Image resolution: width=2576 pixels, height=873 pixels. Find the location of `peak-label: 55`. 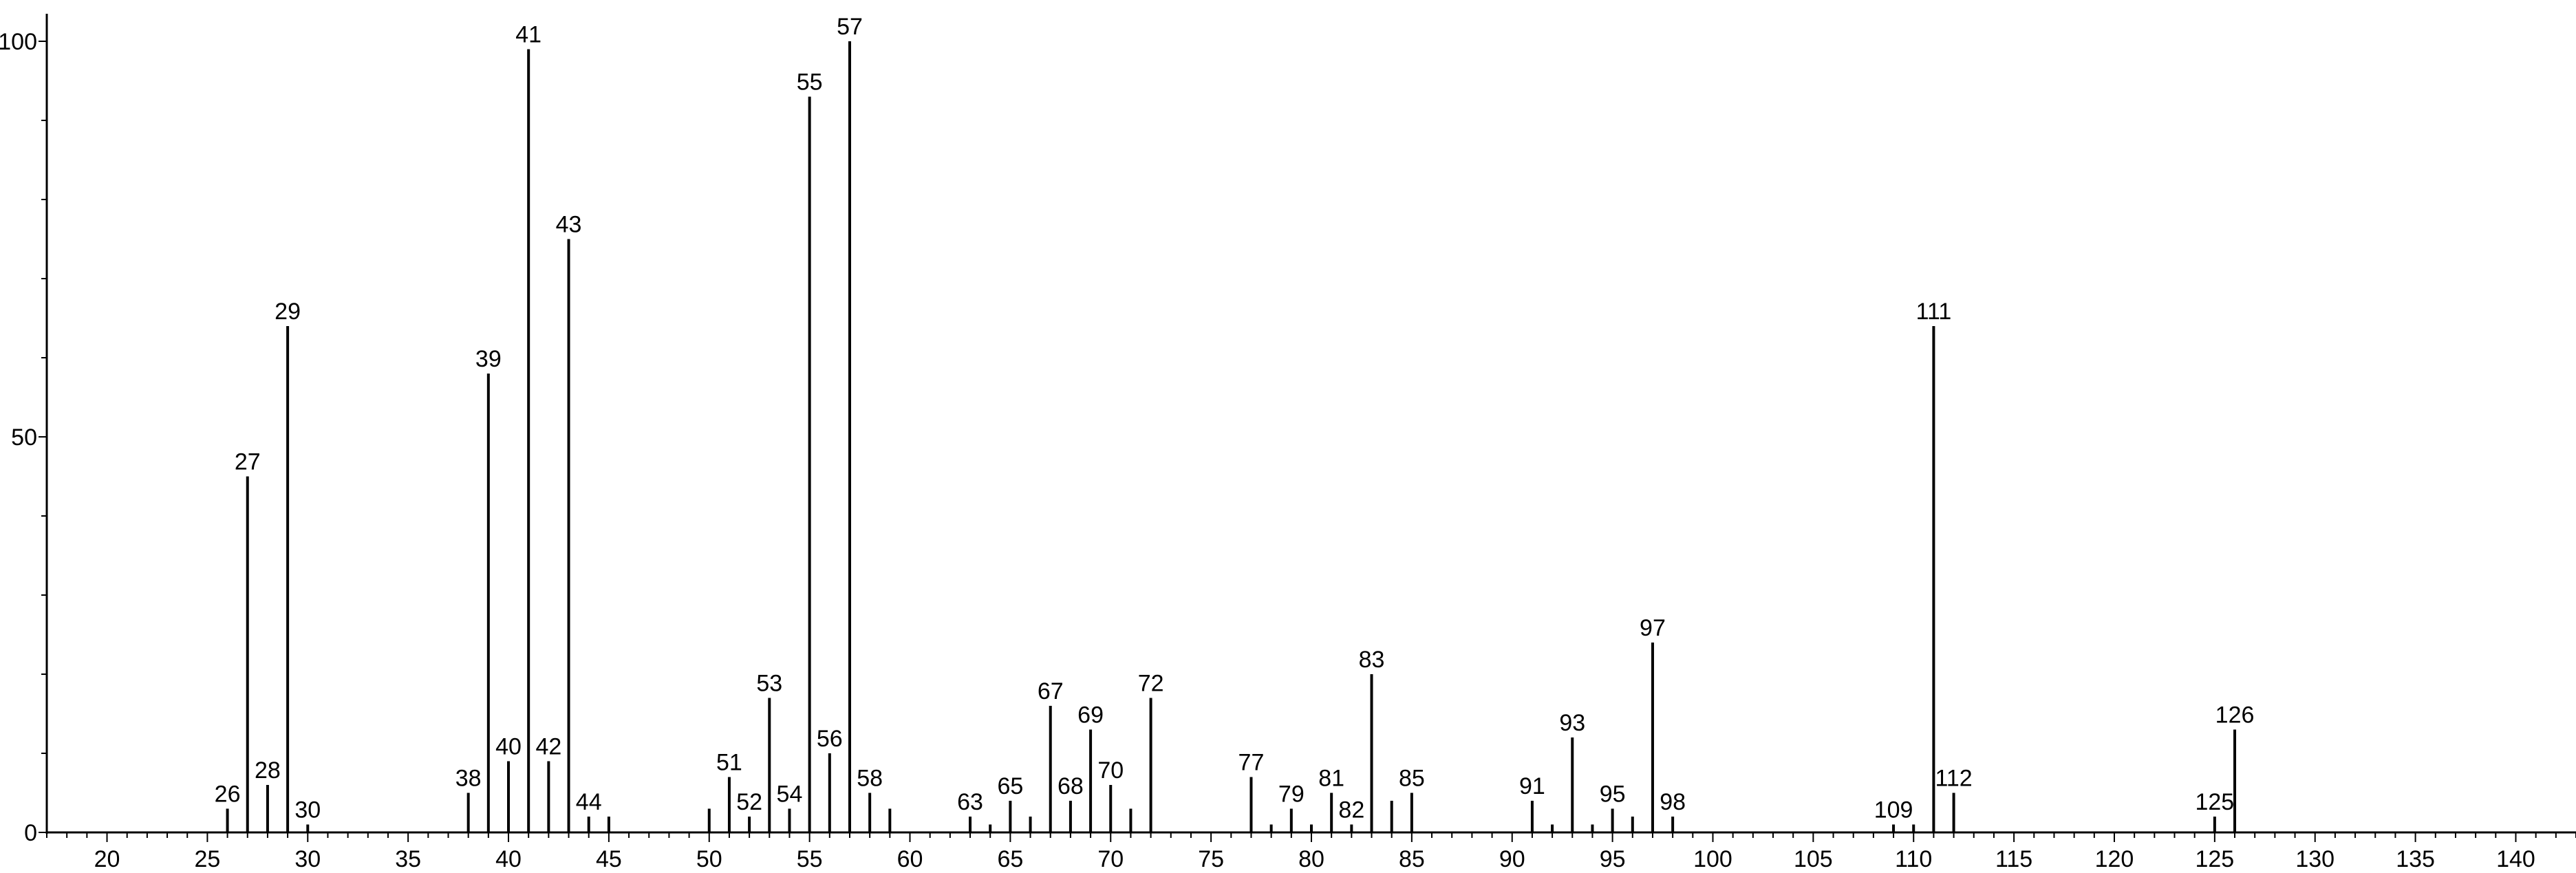

peak-label: 55 is located at coordinates (810, 82).